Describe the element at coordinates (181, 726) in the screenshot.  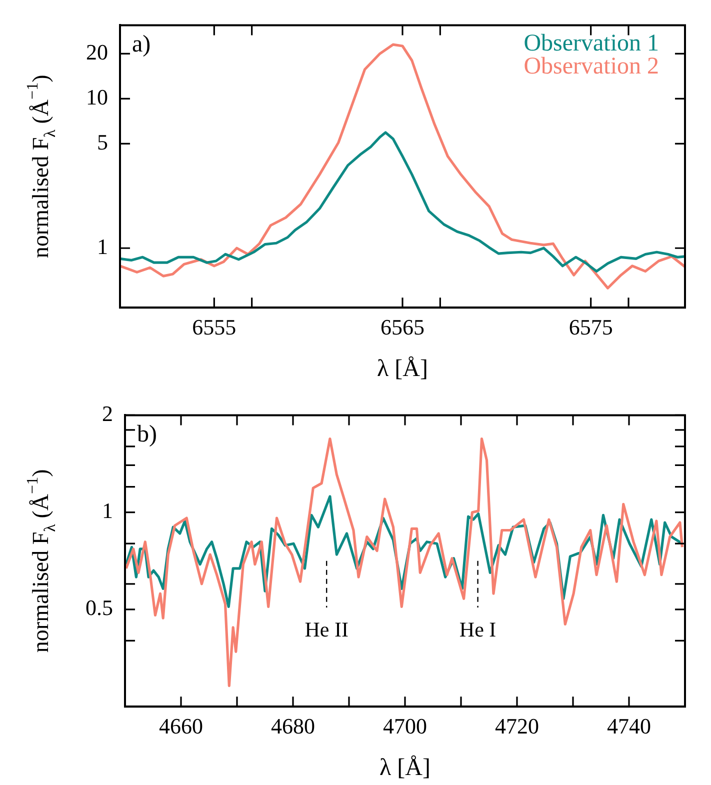
I see `x-tick-label: 4660` at that location.